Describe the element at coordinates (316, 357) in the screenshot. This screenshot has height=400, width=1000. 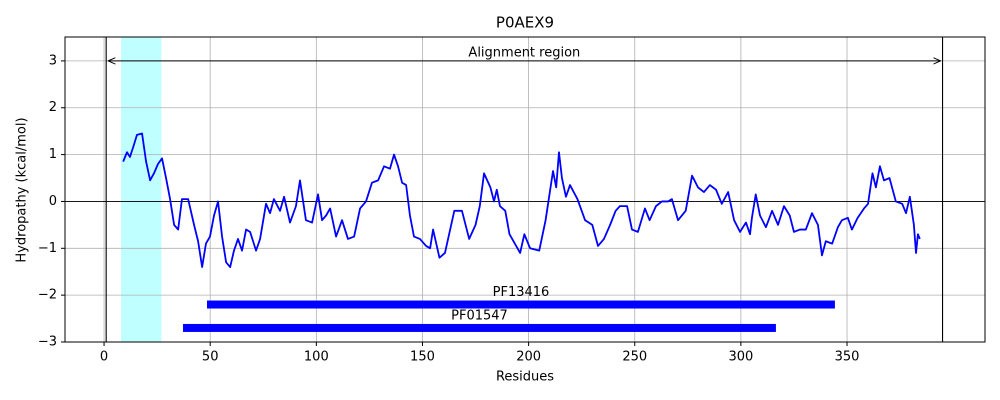
I see `x-tick-label: 100` at that location.